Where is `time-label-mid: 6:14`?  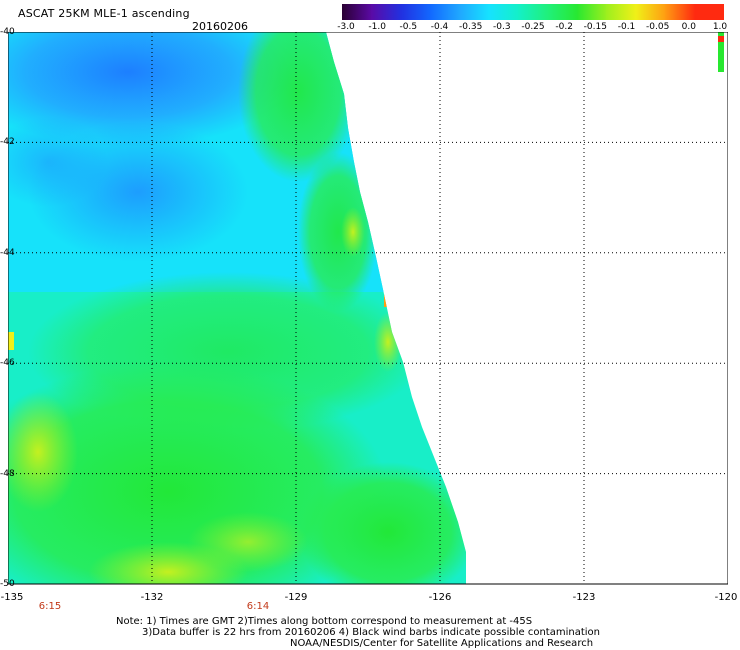
time-label-mid: 6:14 is located at coordinates (258, 606).